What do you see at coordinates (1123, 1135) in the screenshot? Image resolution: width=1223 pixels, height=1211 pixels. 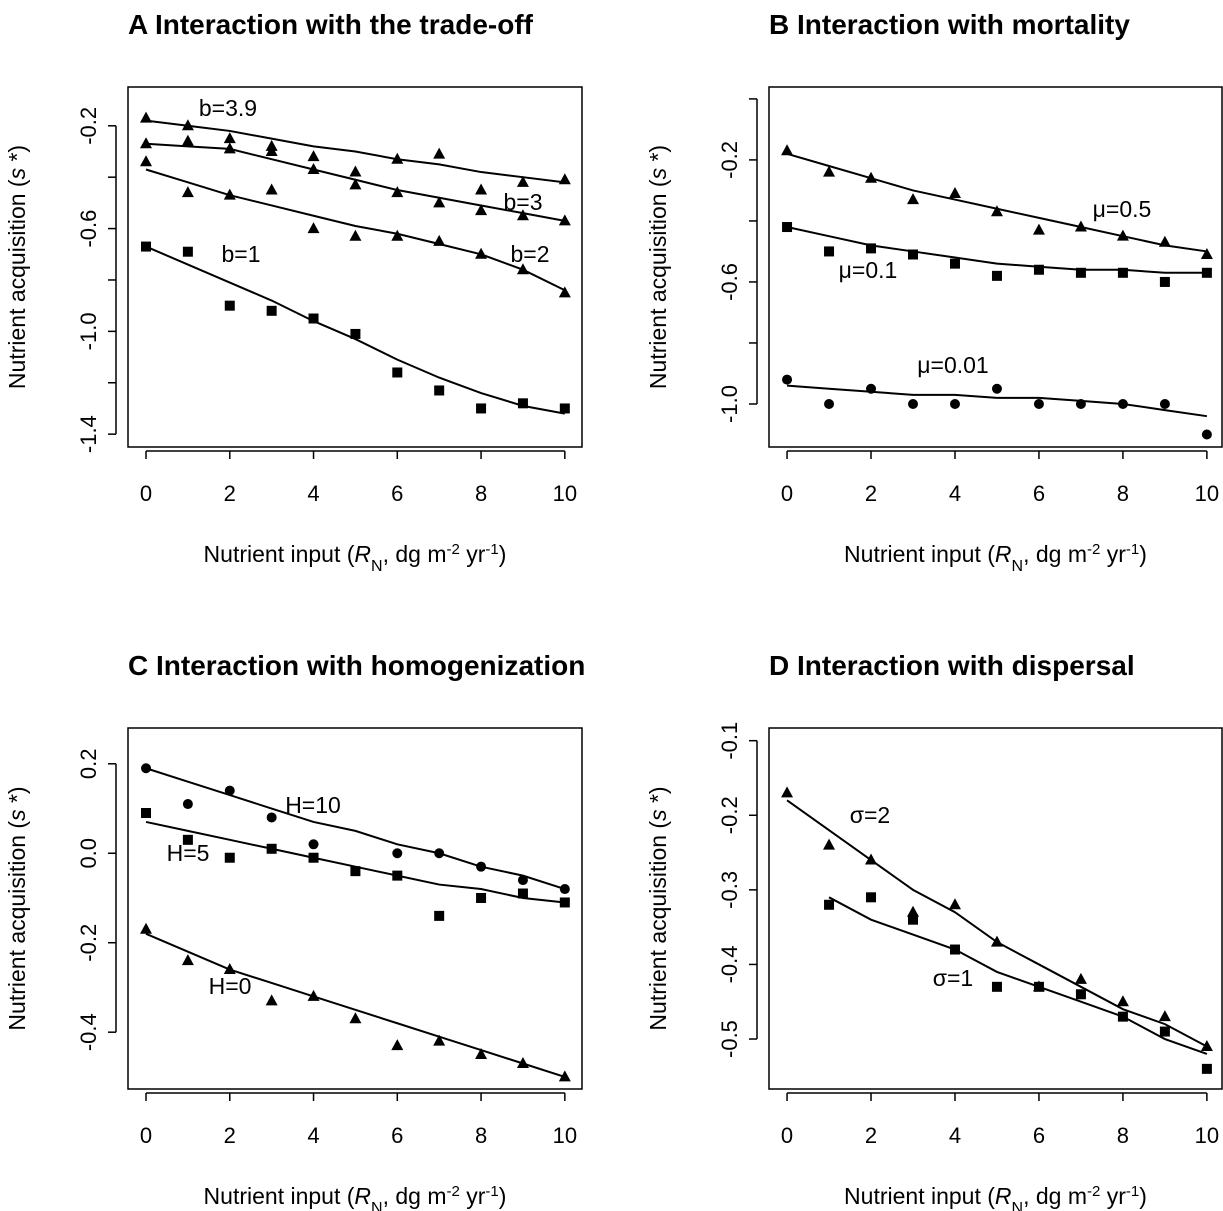 I see `x-tick-label: 8` at bounding box center [1123, 1135].